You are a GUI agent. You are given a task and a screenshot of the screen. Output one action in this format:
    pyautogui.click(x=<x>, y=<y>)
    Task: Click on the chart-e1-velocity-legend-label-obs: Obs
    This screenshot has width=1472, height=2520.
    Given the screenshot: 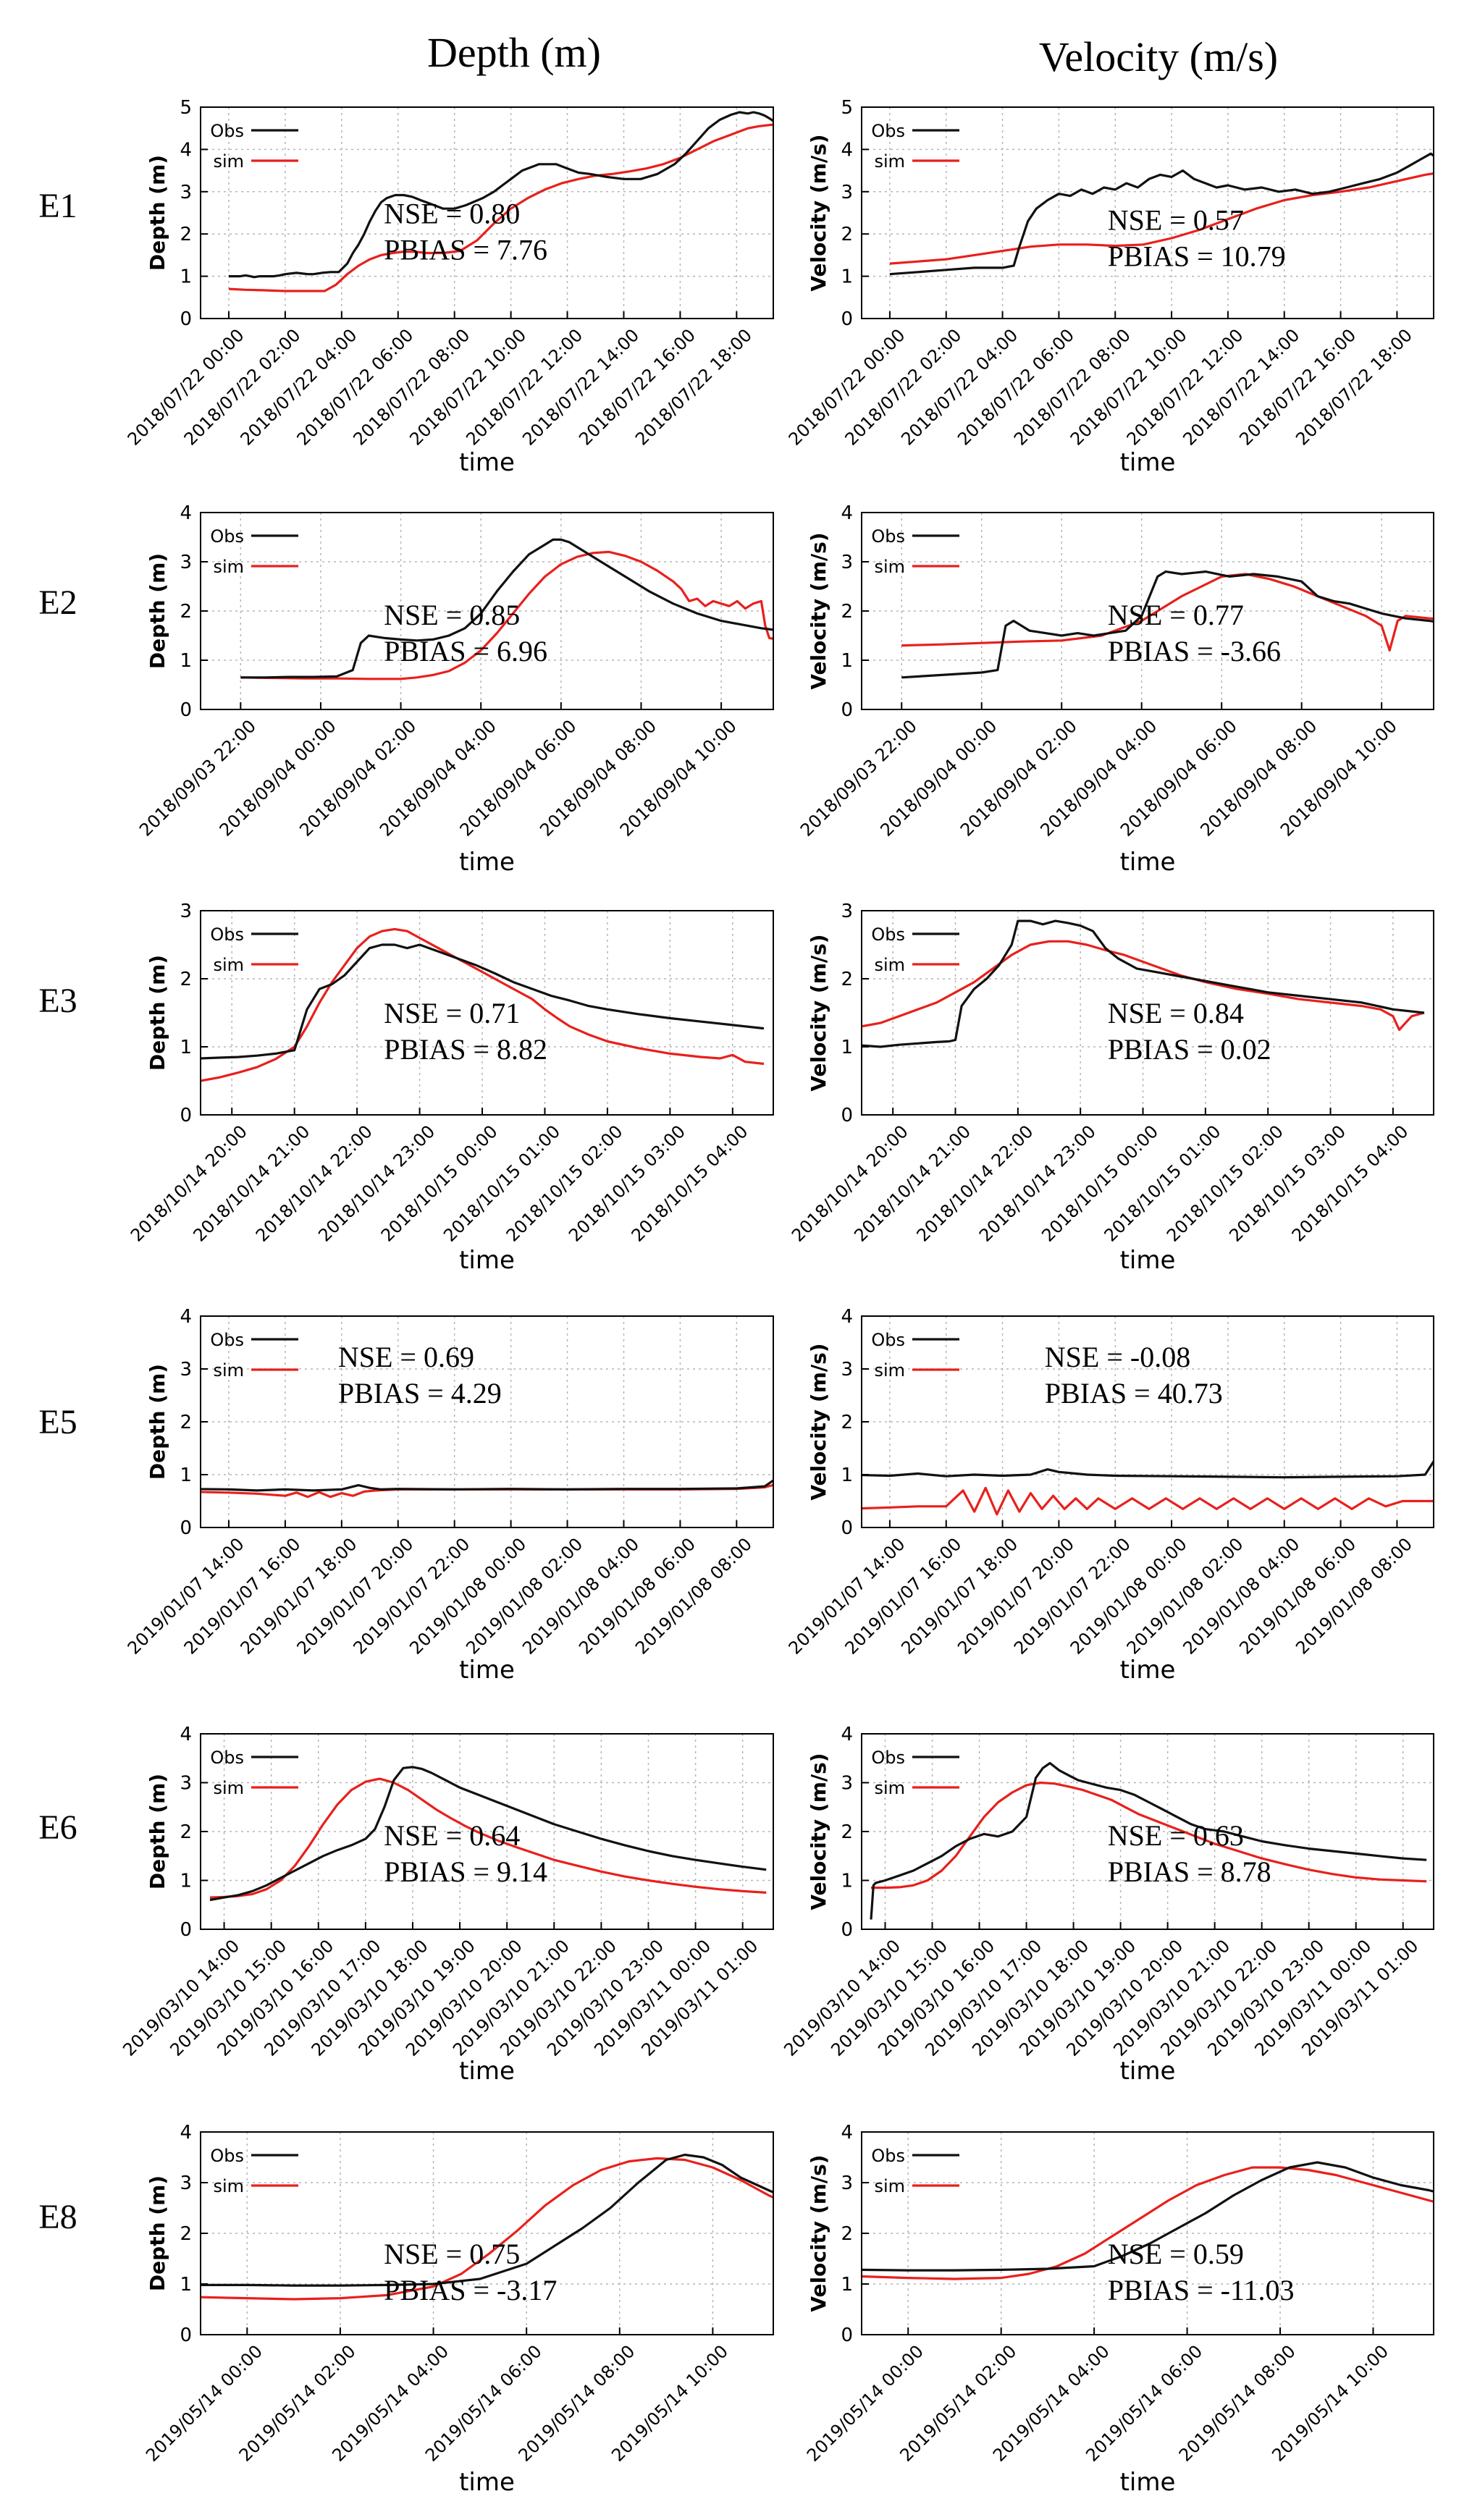 What is the action you would take?
    pyautogui.click(x=888, y=131)
    